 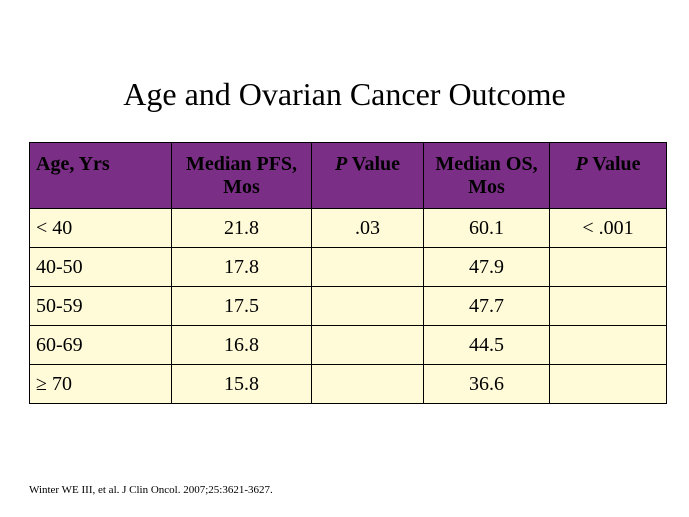 I want to click on table-row: 50-59 17.5 47.7, so click(x=348, y=306).